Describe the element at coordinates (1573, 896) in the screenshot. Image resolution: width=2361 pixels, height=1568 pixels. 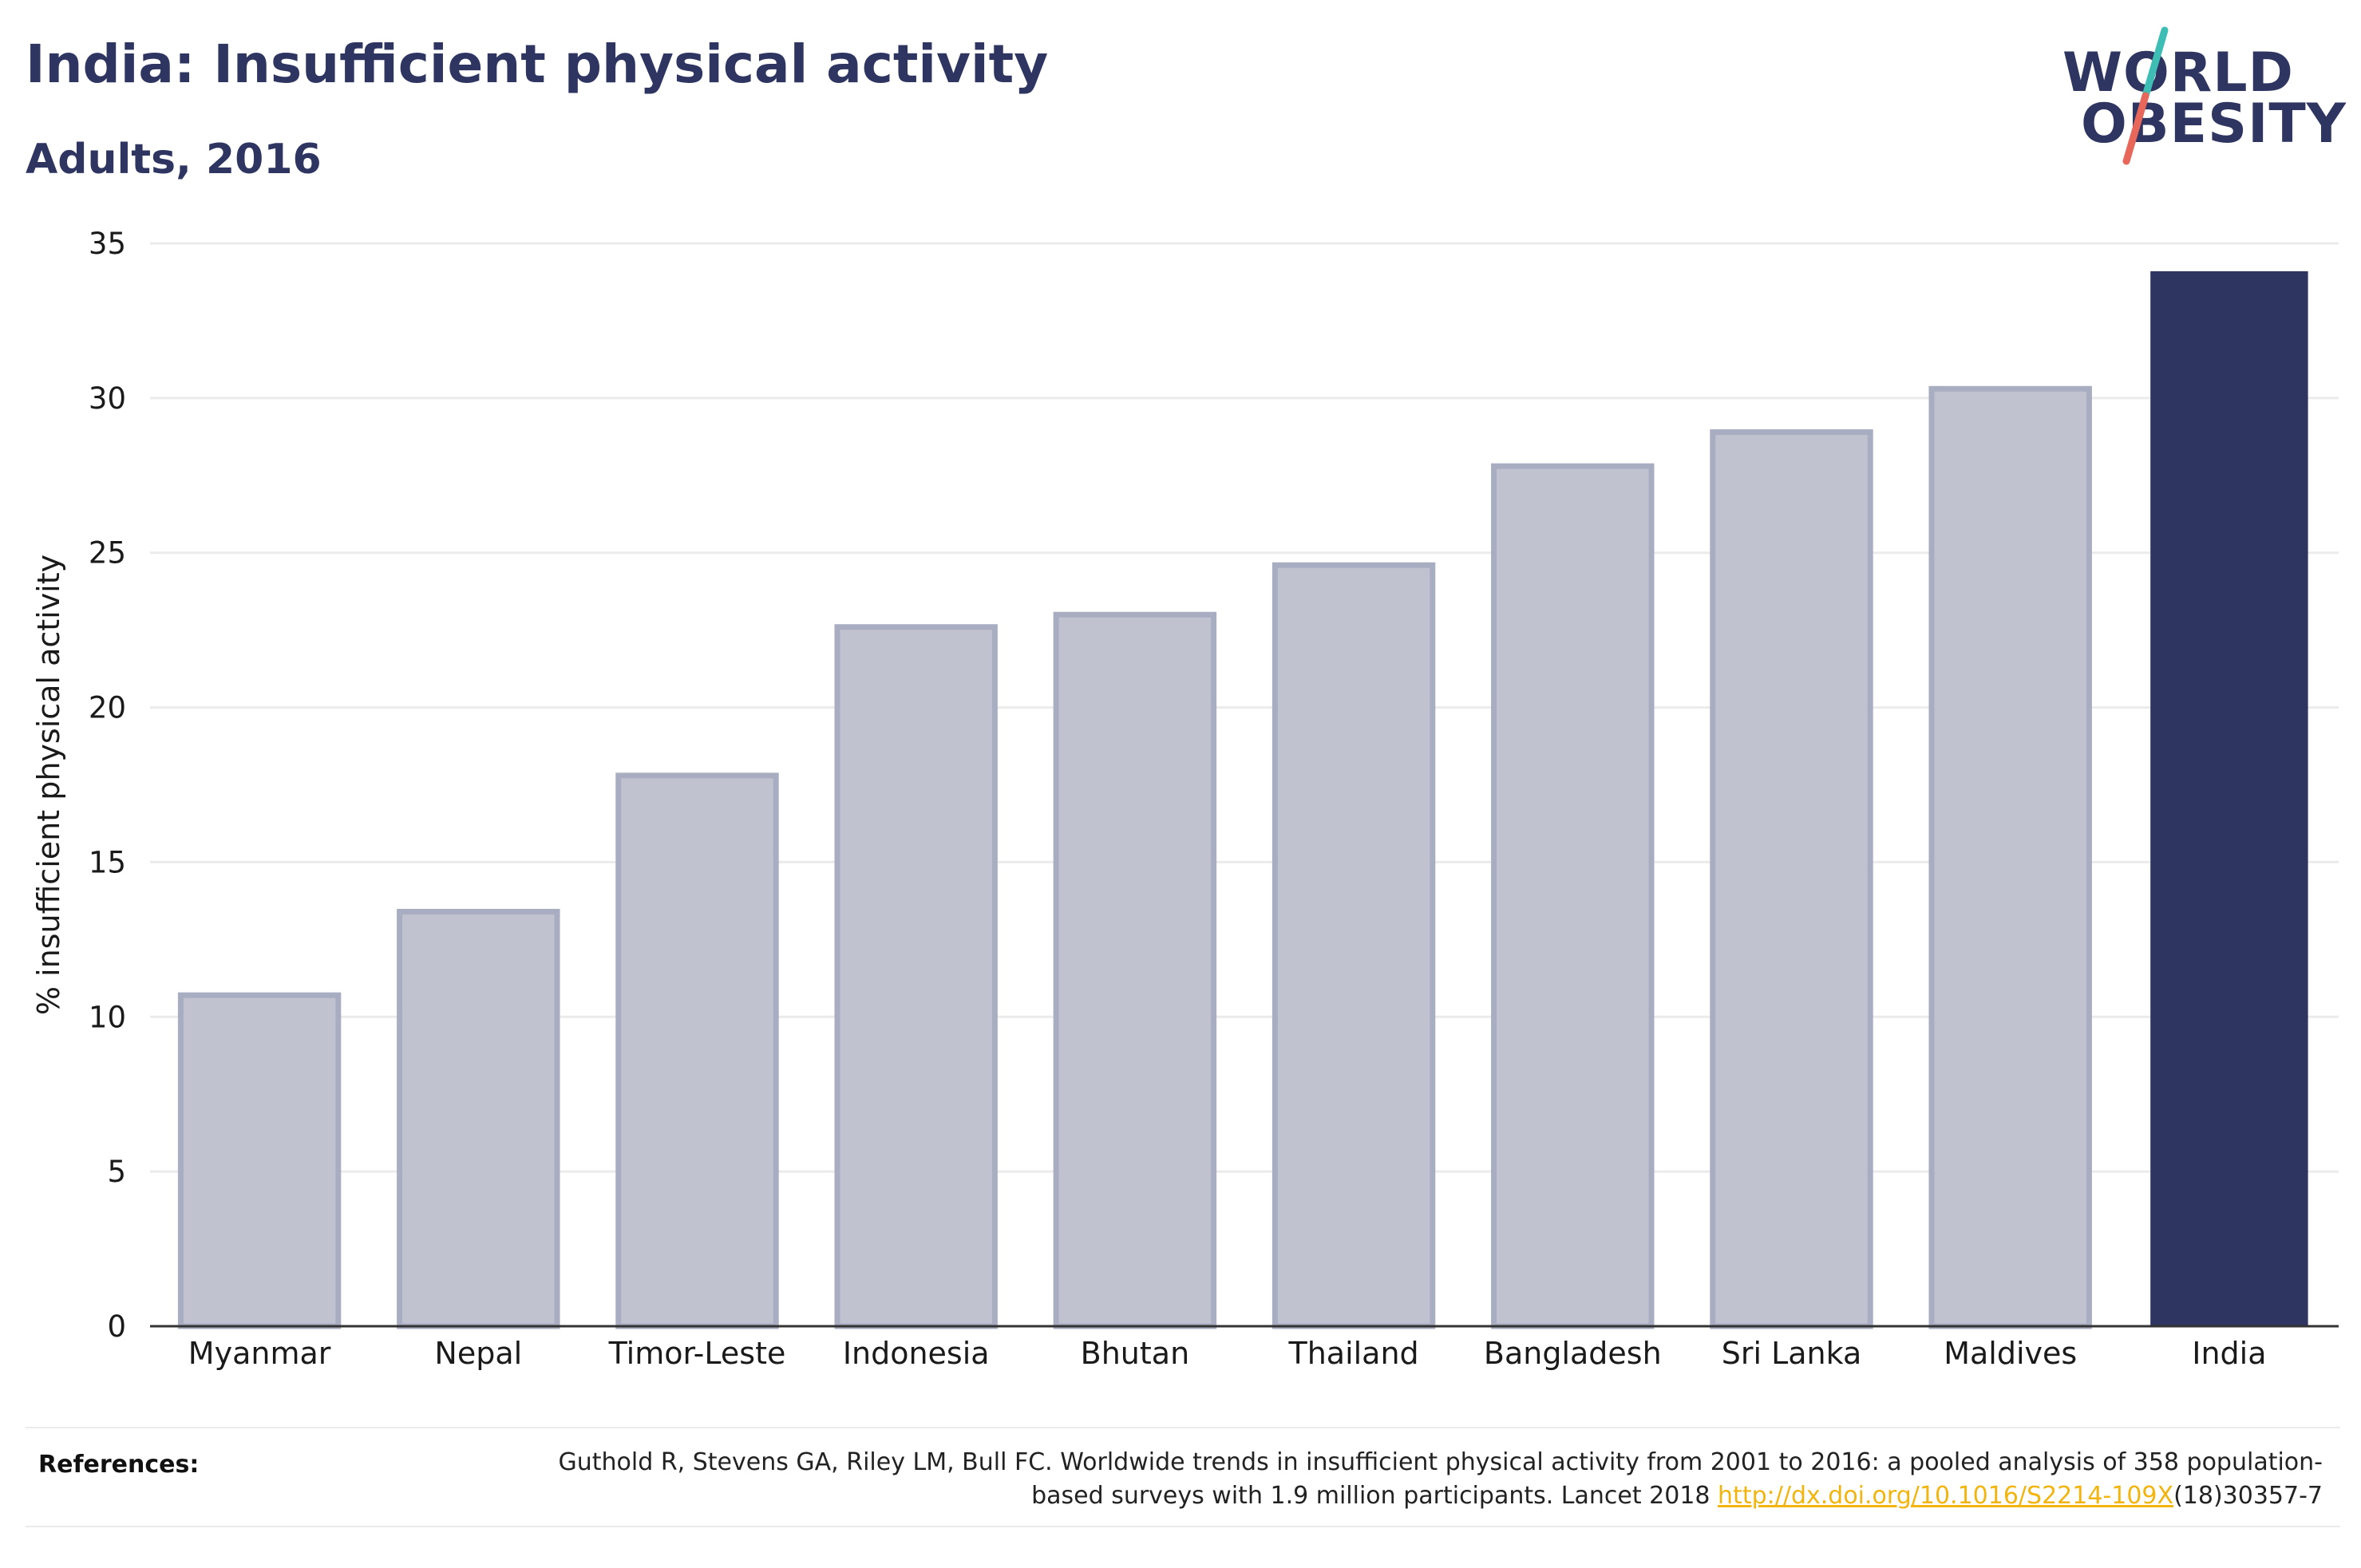
I see `bar-bangladesh` at that location.